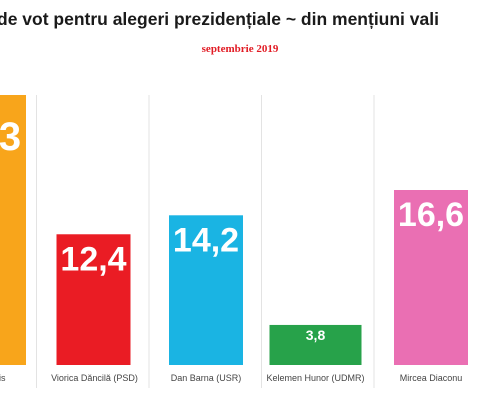 This screenshot has width=480, height=411. I want to click on category-label-4: Mircea Diaconu, so click(431, 378).